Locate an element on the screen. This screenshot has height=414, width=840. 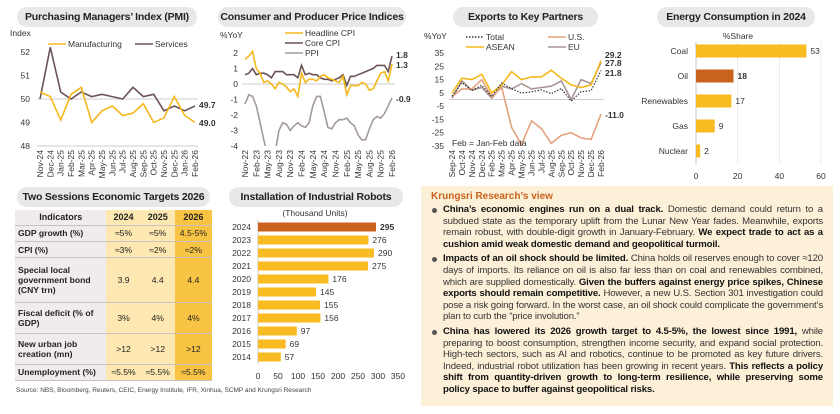
category-label: Oil is located at coordinates (683, 76).